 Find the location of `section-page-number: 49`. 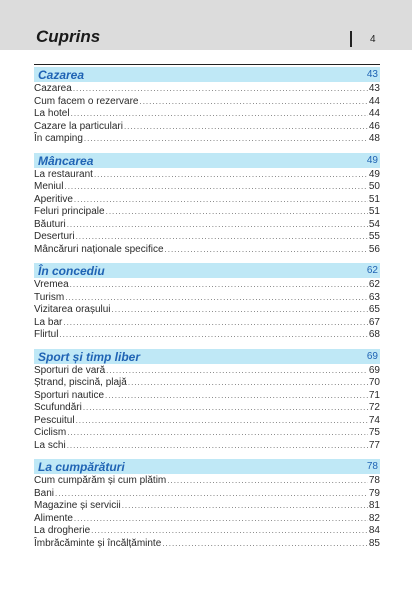

section-page-number: 49 is located at coordinates (372, 160).